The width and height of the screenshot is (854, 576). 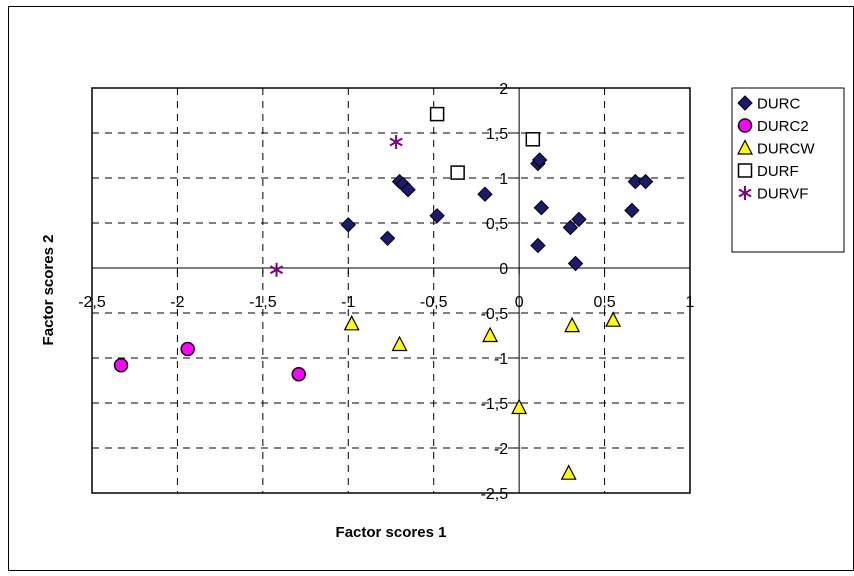 I want to click on x-tick-label: -1,5, so click(x=263, y=302).